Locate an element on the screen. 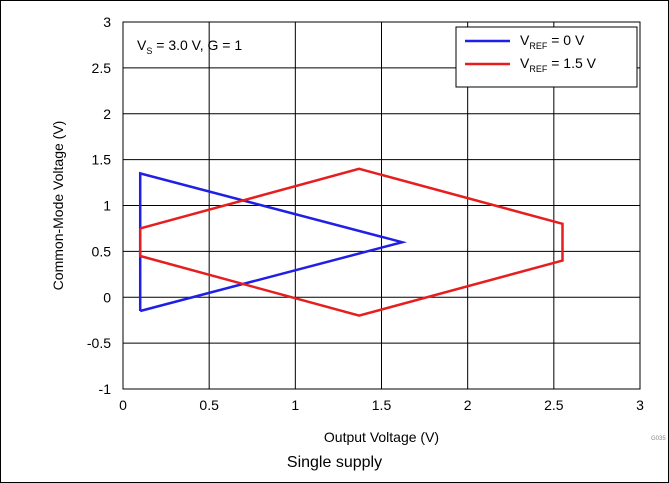 The width and height of the screenshot is (669, 483). legend-1-main: V is located at coordinates (525, 63).